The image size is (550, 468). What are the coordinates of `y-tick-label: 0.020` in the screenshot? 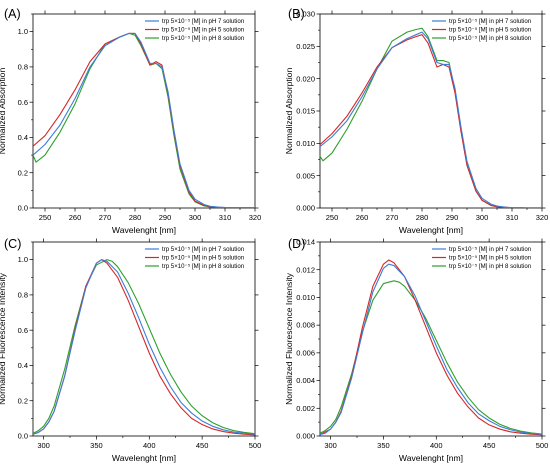 It's located at (305, 78).